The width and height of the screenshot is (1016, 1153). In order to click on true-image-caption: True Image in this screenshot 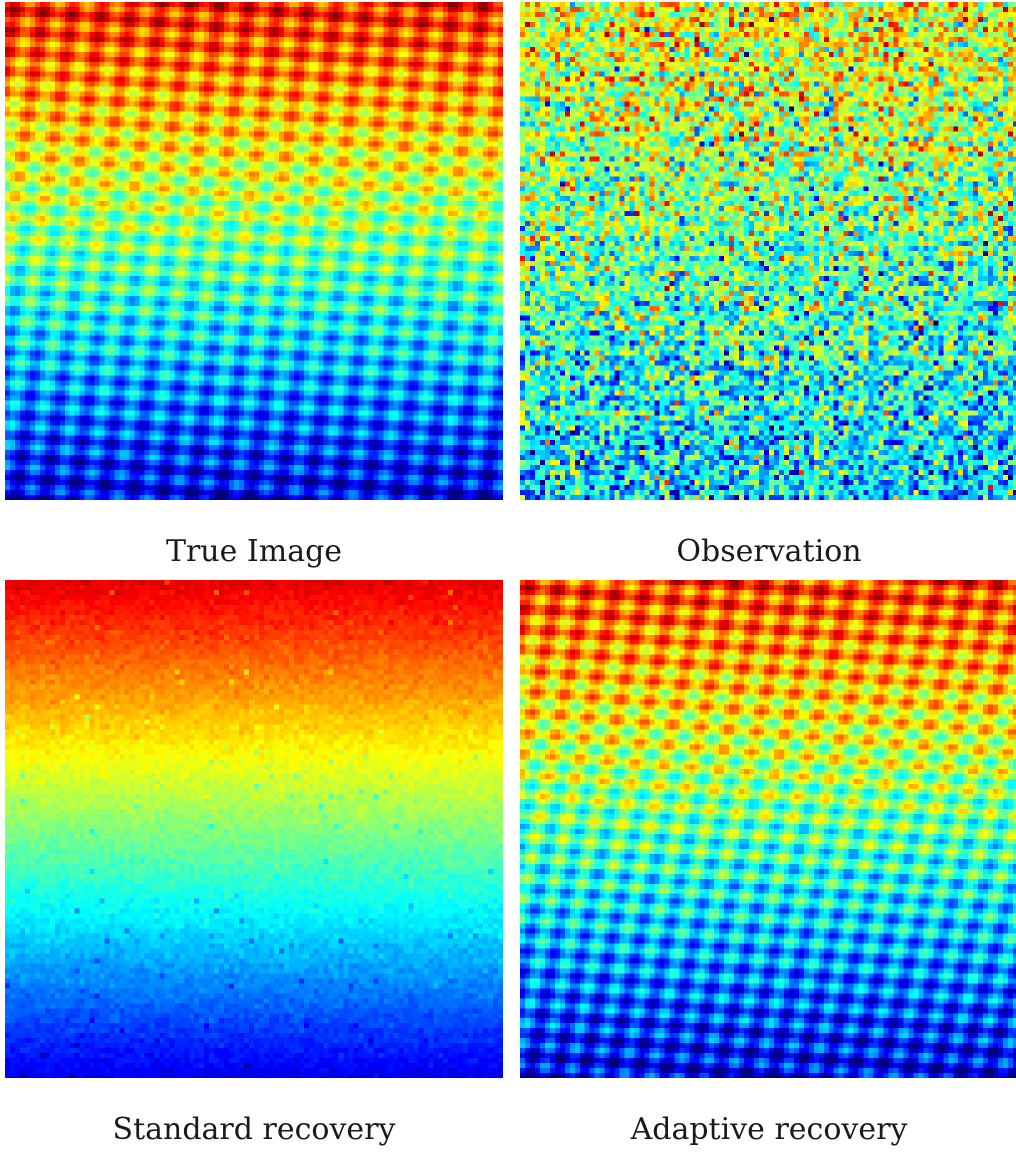, I will do `click(254, 551)`.